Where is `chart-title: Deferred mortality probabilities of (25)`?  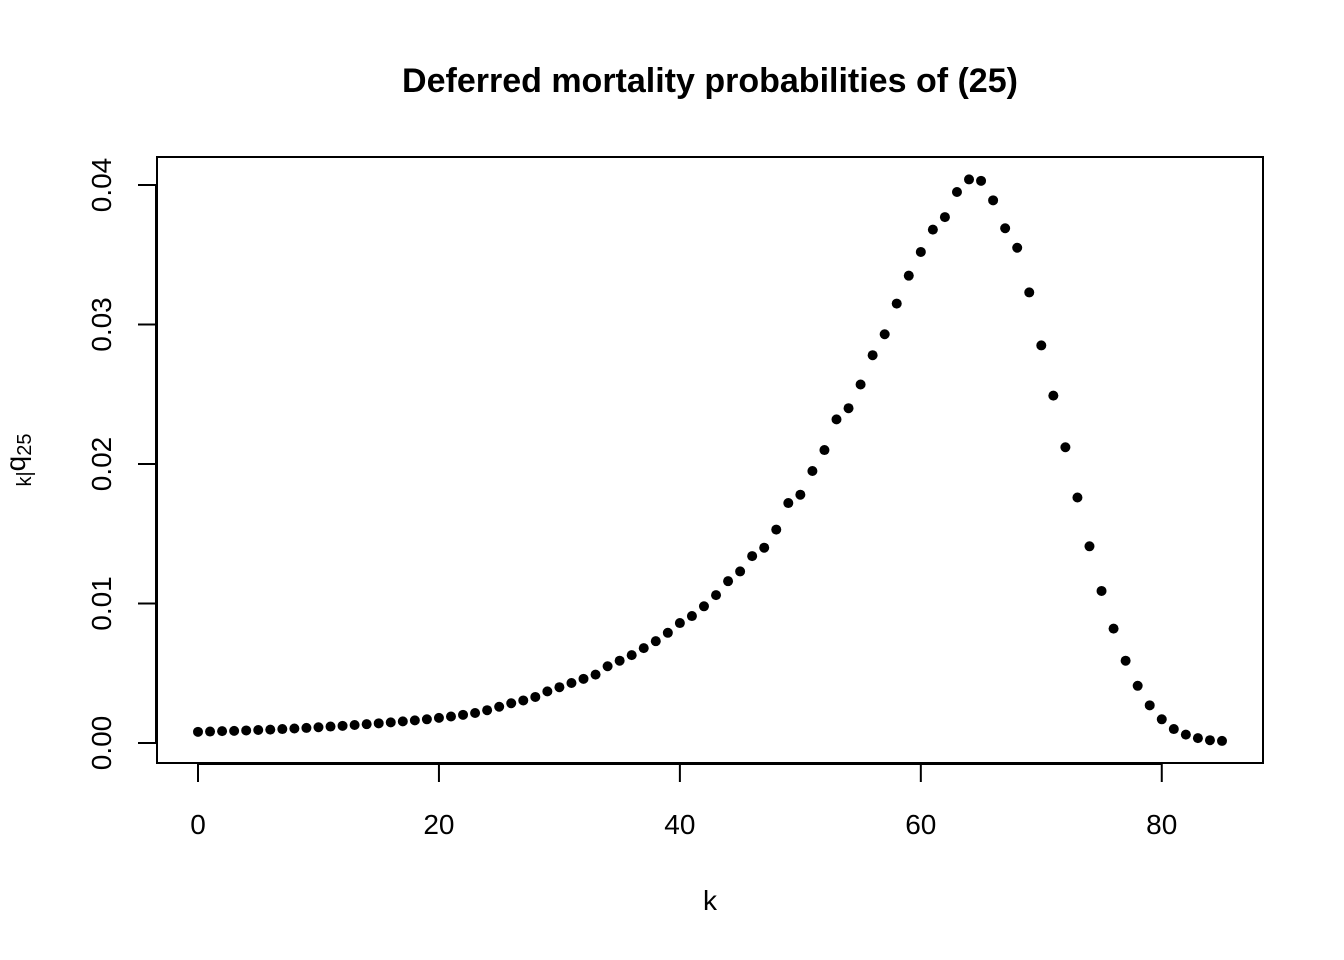
chart-title: Deferred mortality probabilities of (25) is located at coordinates (710, 81).